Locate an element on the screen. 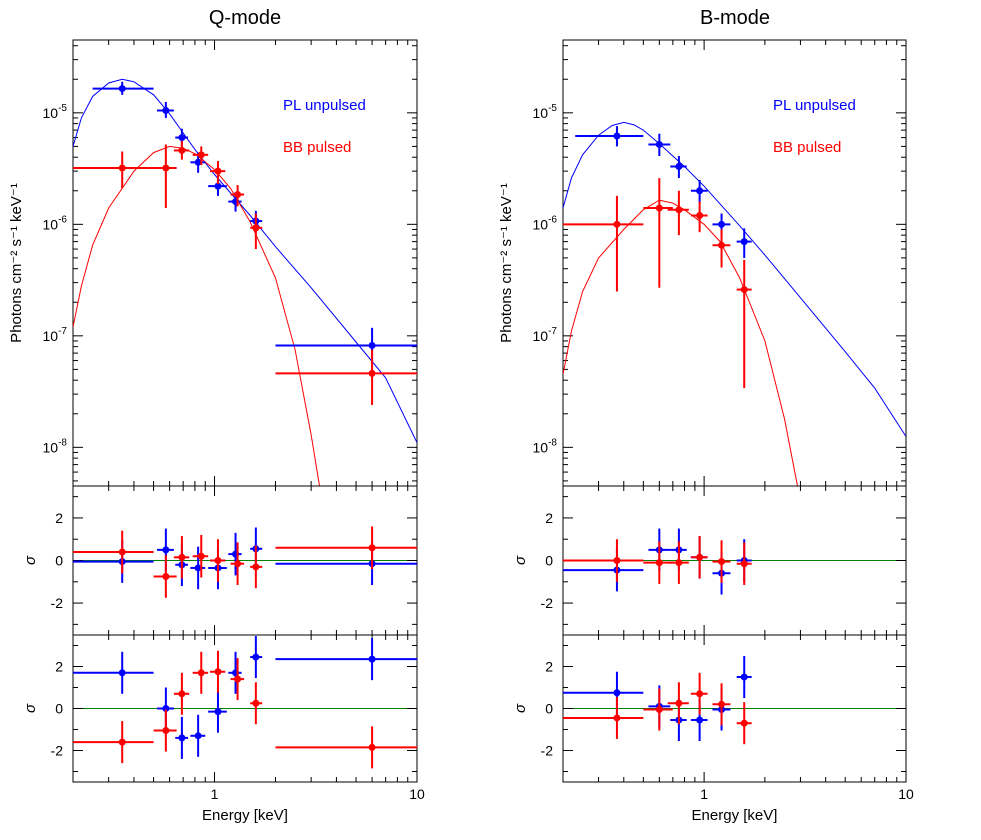 Image resolution: width=981 pixels, height=840 pixels. chart-title: B-mode is located at coordinates (735, 18).